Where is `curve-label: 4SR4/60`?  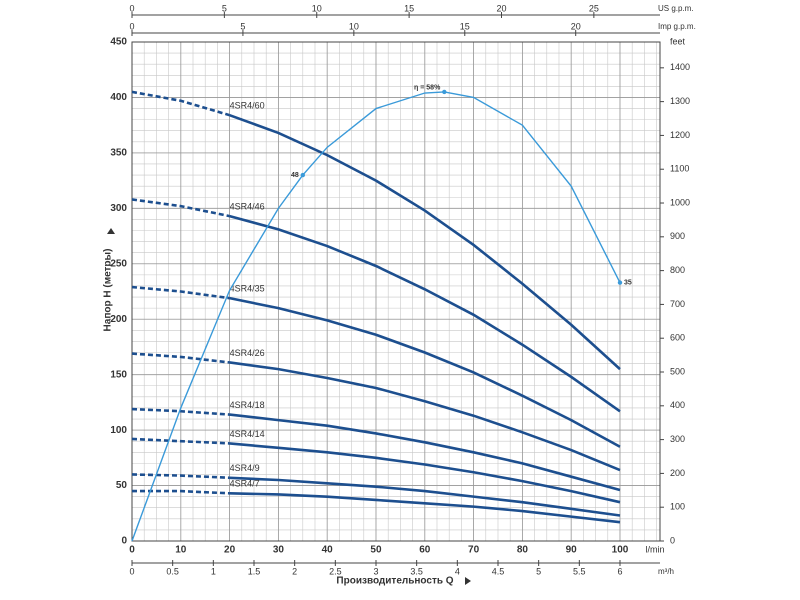 curve-label: 4SR4/60 is located at coordinates (247, 106).